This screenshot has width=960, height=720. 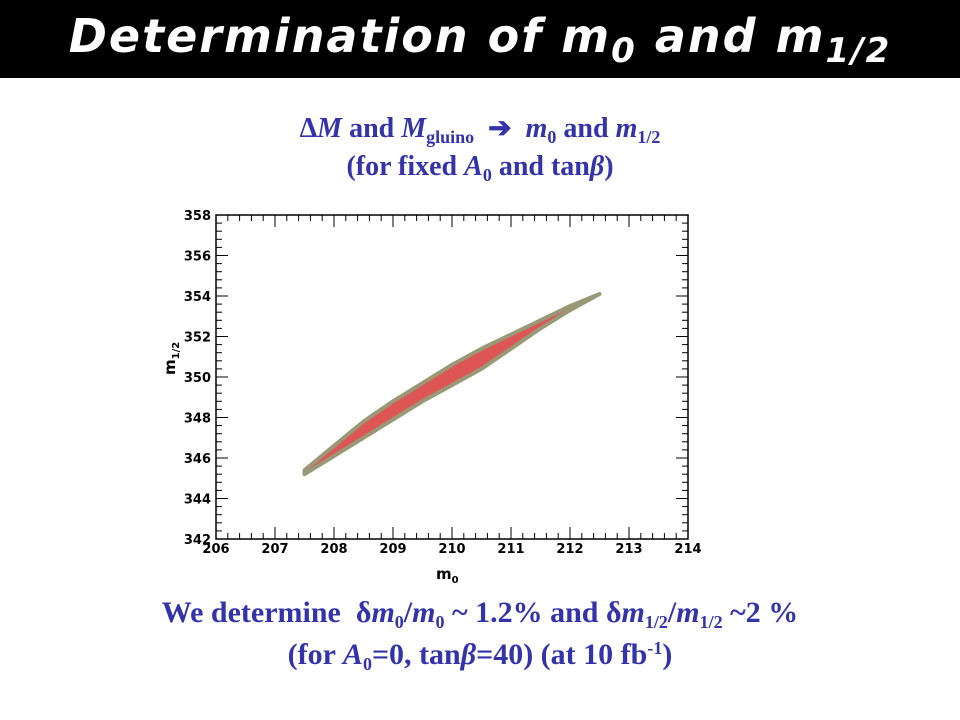 What do you see at coordinates (667, 654) in the screenshot?
I see `text-close-paren-2: )` at bounding box center [667, 654].